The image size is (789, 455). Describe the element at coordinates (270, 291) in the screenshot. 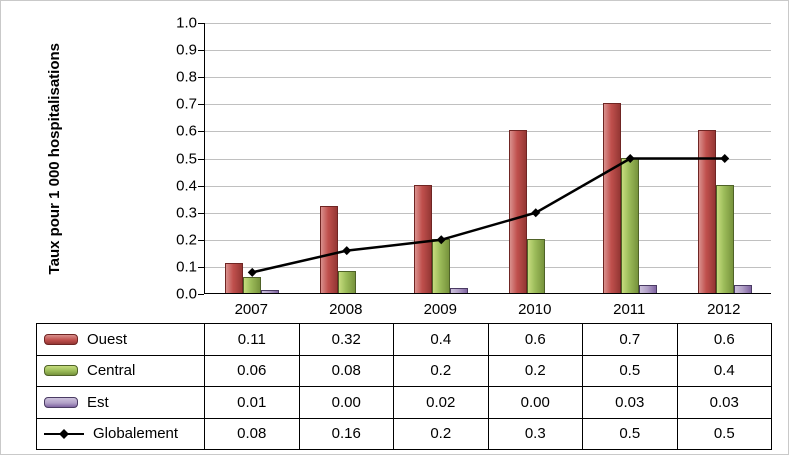

I see `bar-est-2007` at that location.